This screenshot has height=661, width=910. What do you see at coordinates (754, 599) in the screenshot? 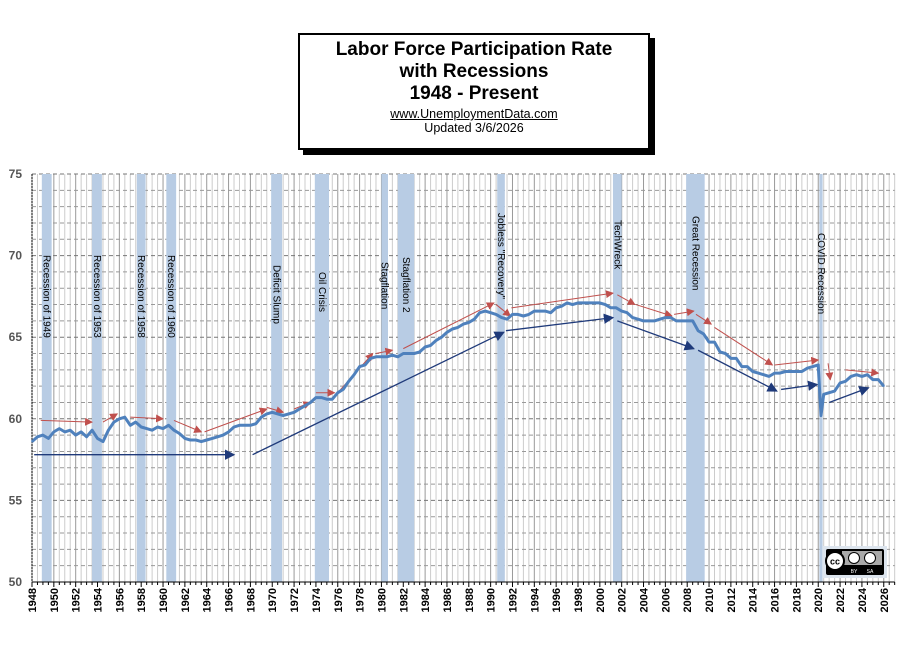
I see `x-tick-label: 2014` at bounding box center [754, 599].